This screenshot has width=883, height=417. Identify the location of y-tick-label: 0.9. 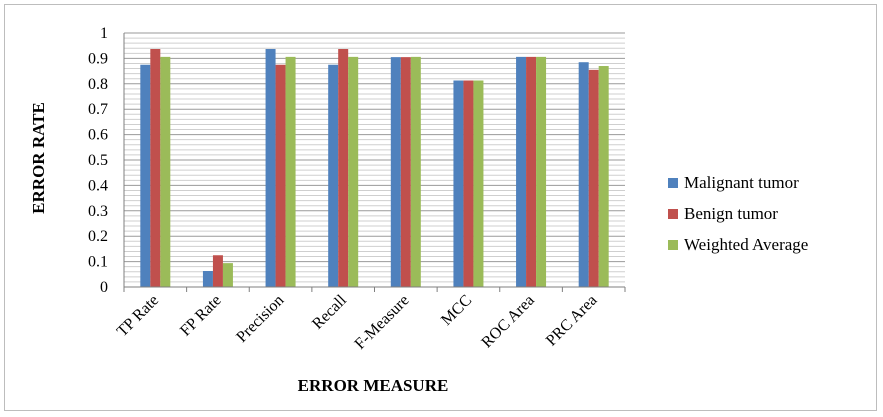
(98, 58).